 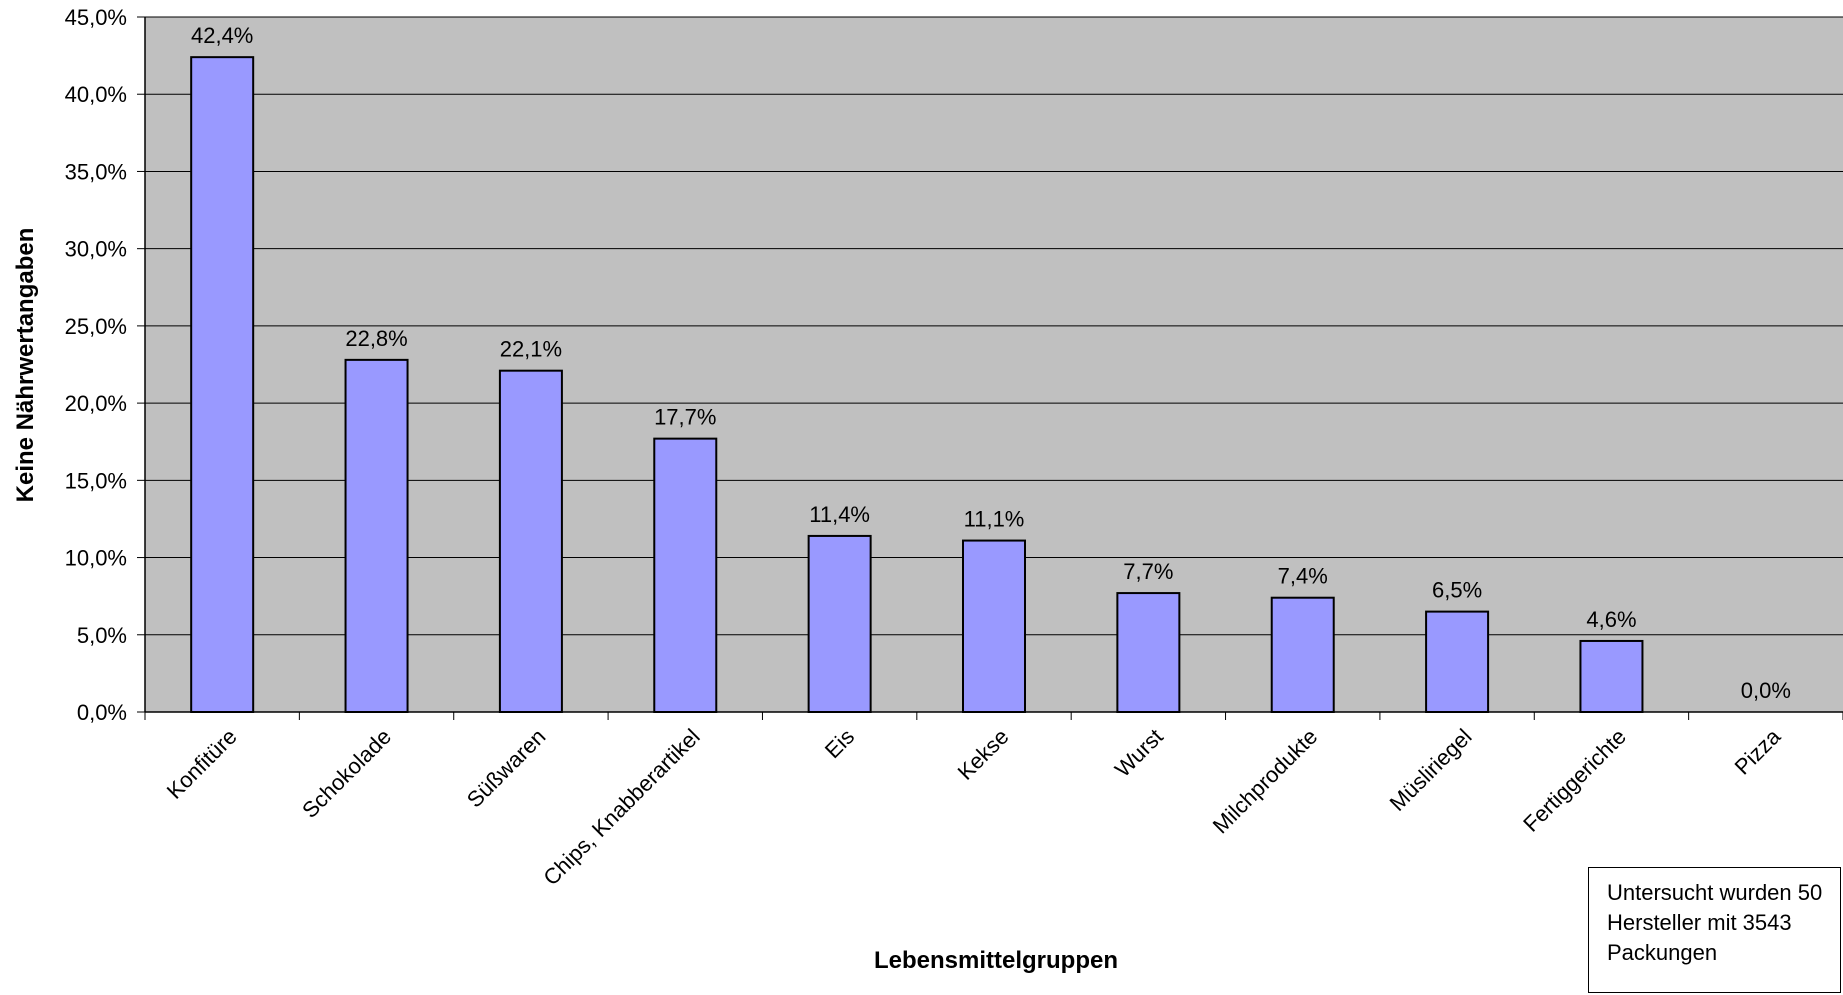 What do you see at coordinates (1457, 590) in the screenshot?
I see `data-label: 6,5%` at bounding box center [1457, 590].